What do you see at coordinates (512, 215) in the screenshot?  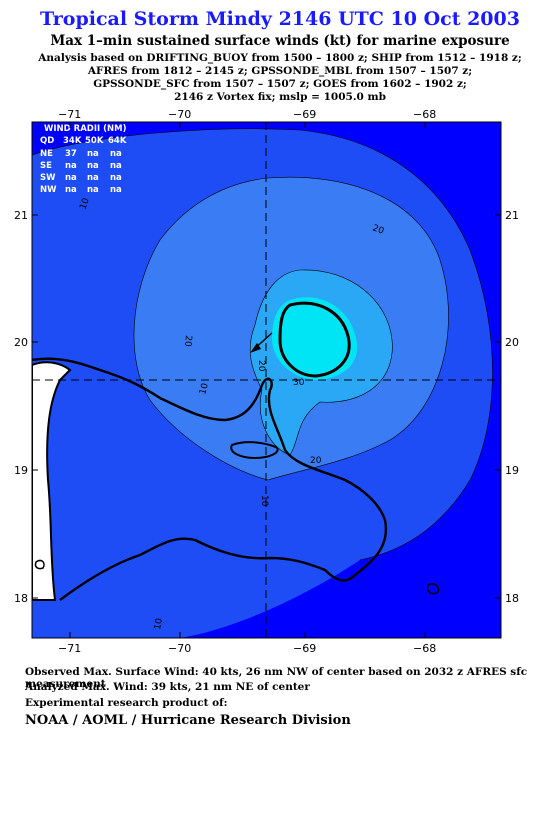 I see `lat-tick-right: 21` at bounding box center [512, 215].